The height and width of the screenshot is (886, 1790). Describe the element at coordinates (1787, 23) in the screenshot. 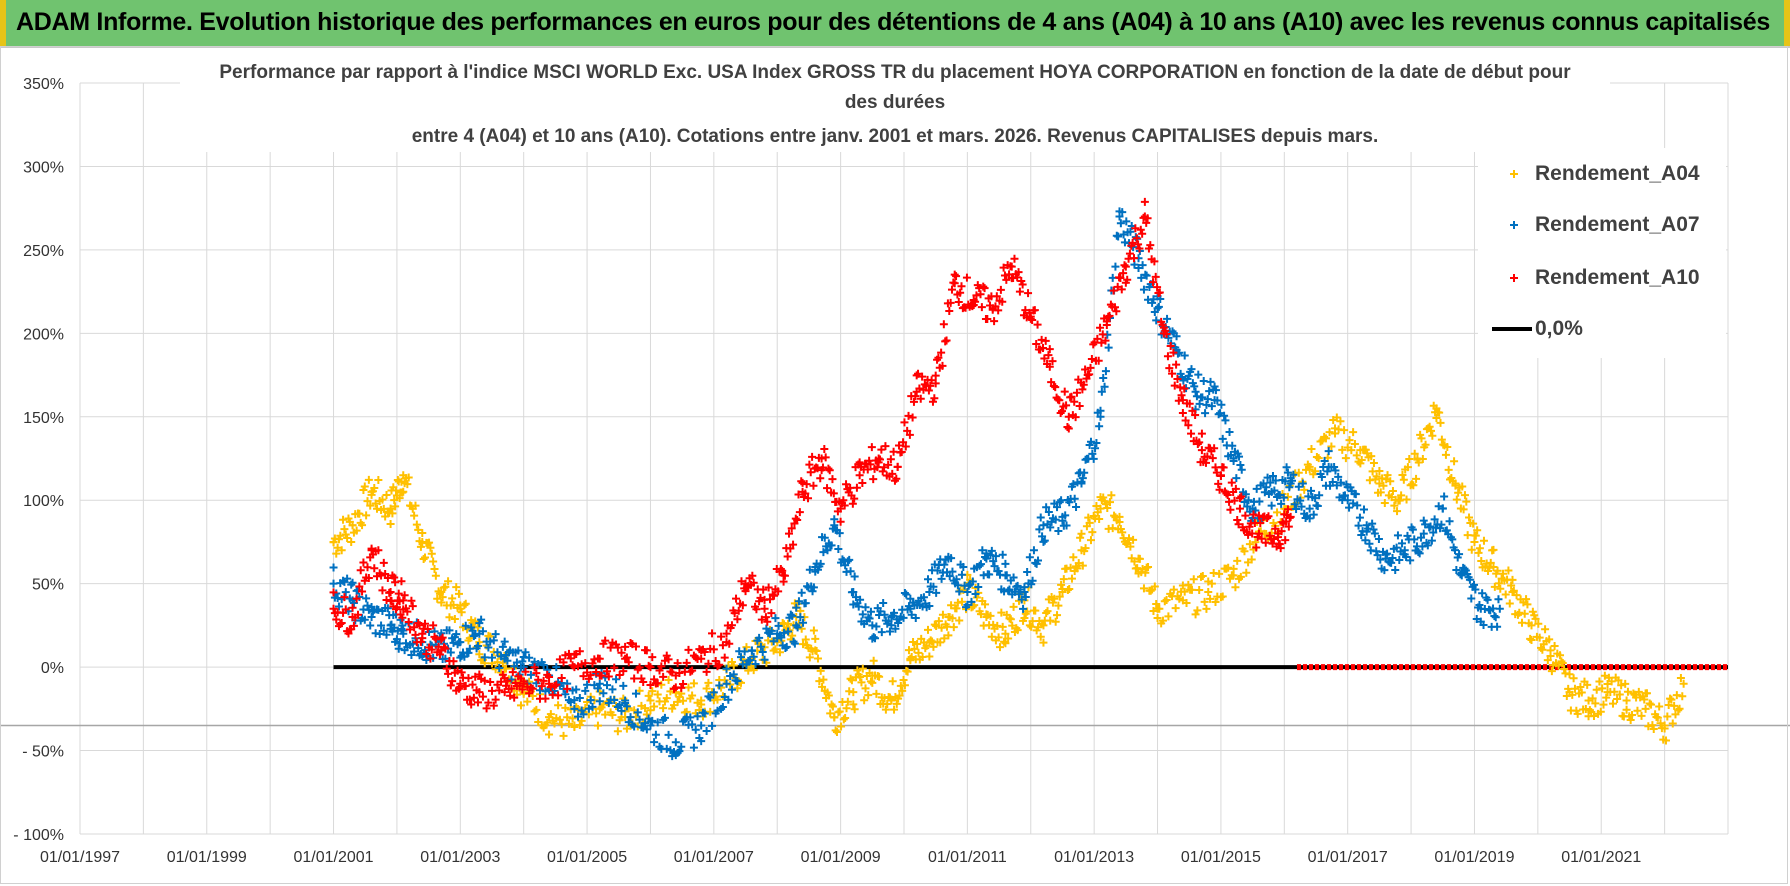

I see `banner-accent-right` at that location.